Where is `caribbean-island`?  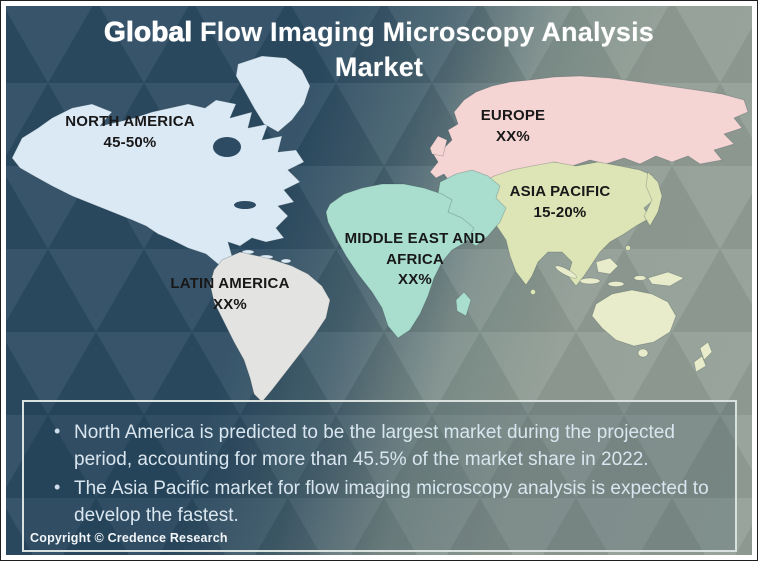 caribbean-island is located at coordinates (286, 261).